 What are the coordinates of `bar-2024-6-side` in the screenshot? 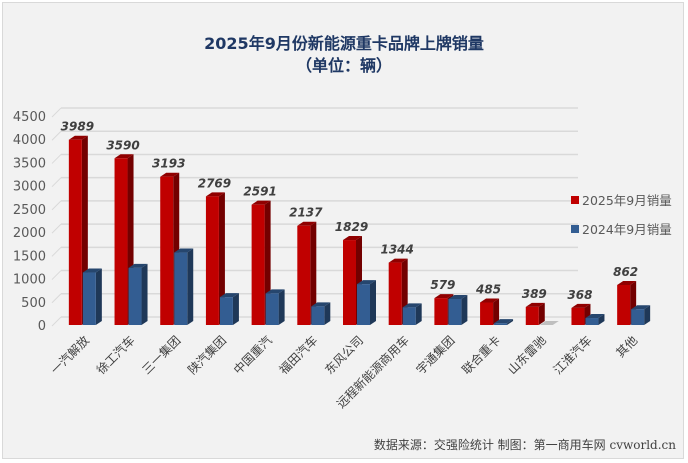 It's located at (373, 302).